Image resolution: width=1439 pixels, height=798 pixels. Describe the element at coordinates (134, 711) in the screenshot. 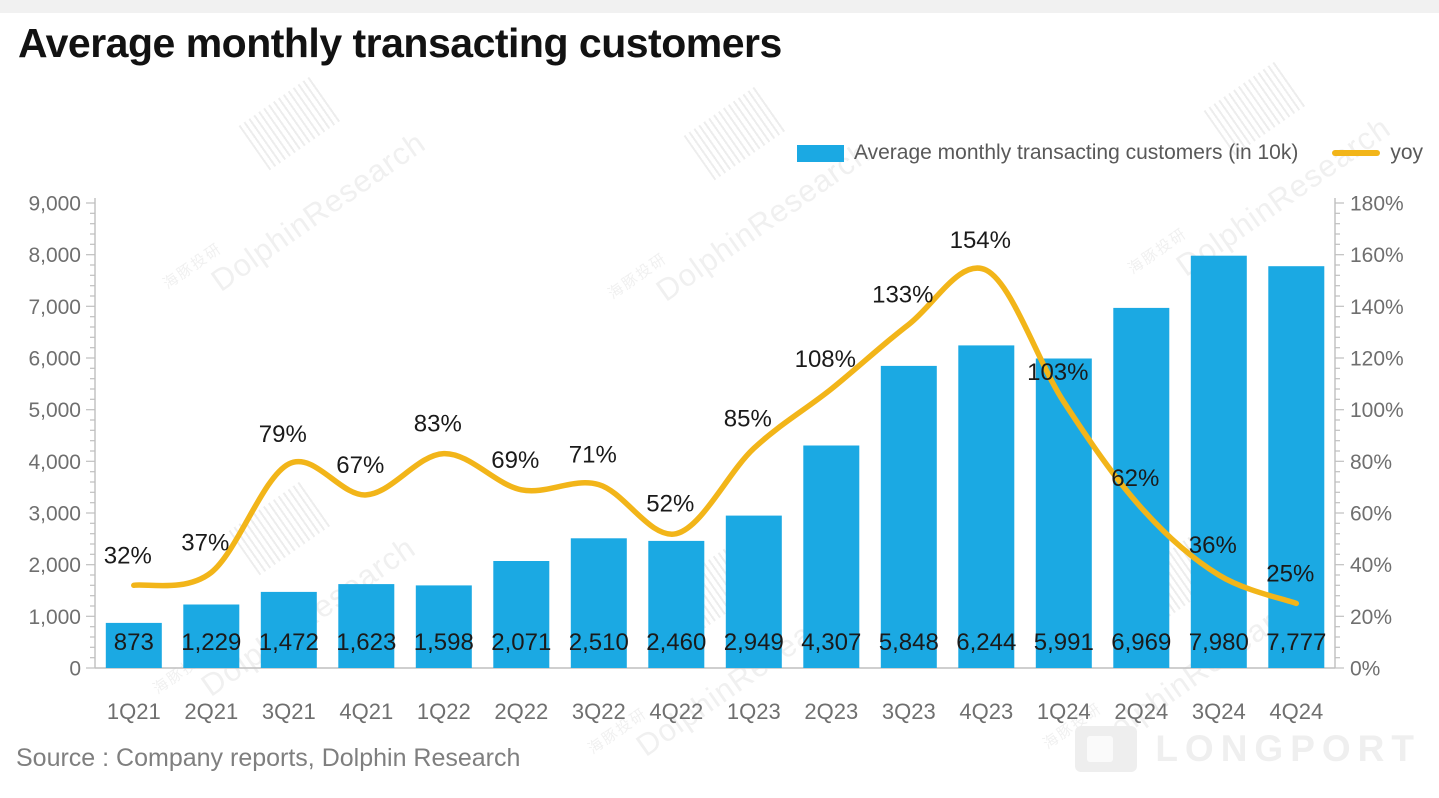

I see `x-axis-category-label: 1Q21` at that location.